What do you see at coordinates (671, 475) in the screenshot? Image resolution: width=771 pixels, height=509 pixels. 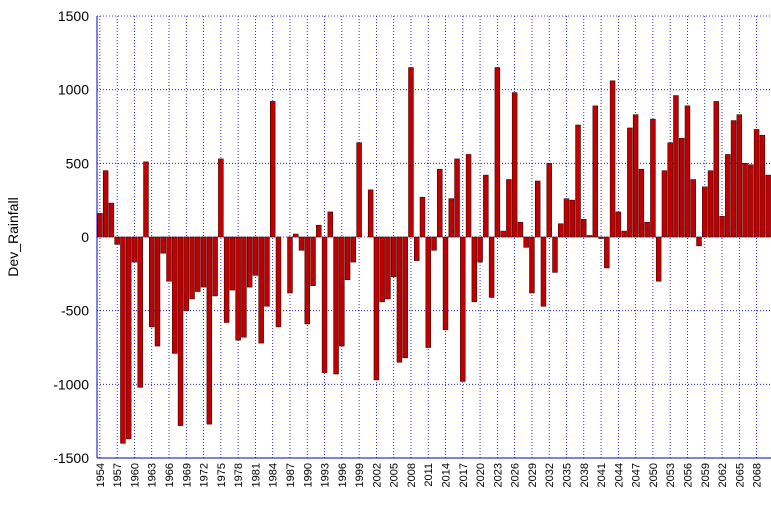 I see `x-tick-label: 2053` at bounding box center [671, 475].